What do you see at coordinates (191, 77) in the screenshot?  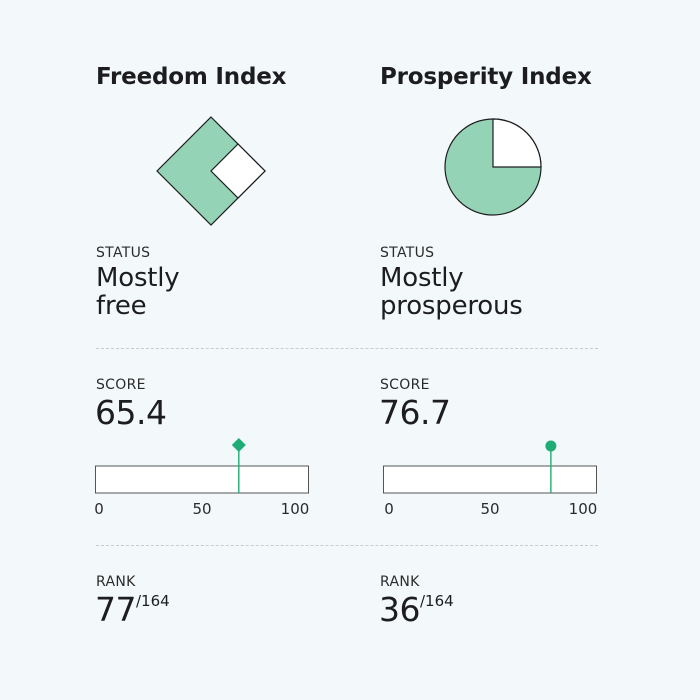 I see `freedom-title: Freedom Index` at bounding box center [191, 77].